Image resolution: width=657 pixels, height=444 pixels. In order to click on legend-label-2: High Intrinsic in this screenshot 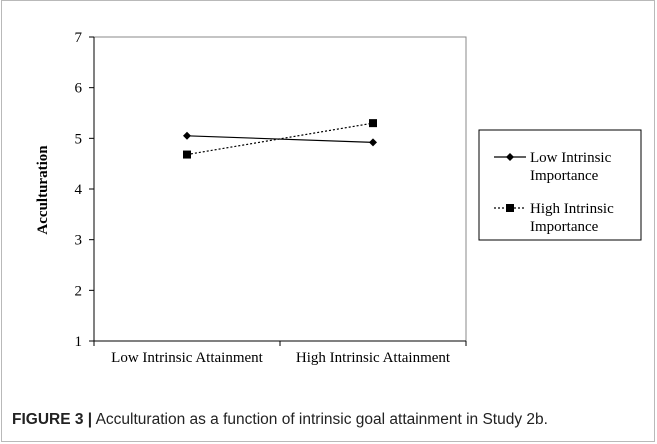, I will do `click(572, 209)`.